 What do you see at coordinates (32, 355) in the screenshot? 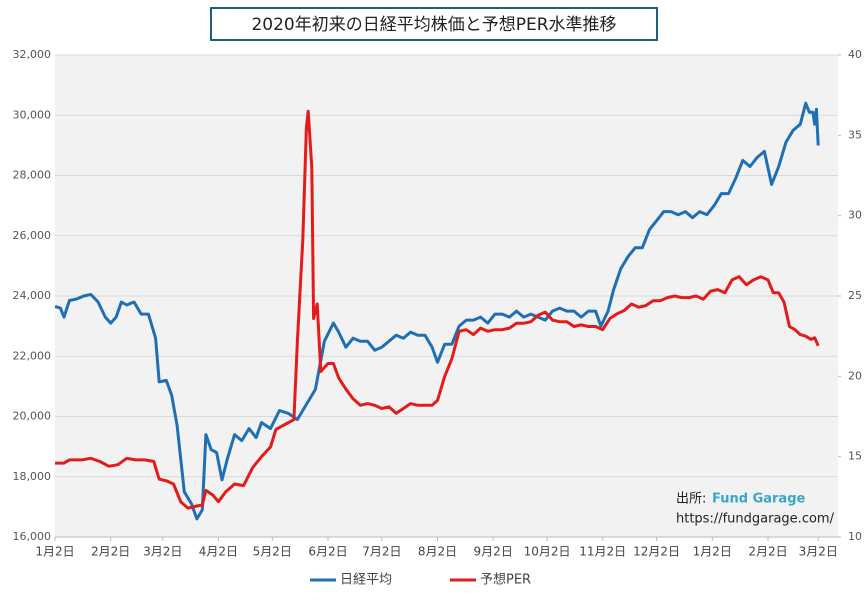
I see `y-tick-label: 22,000` at bounding box center [32, 355].